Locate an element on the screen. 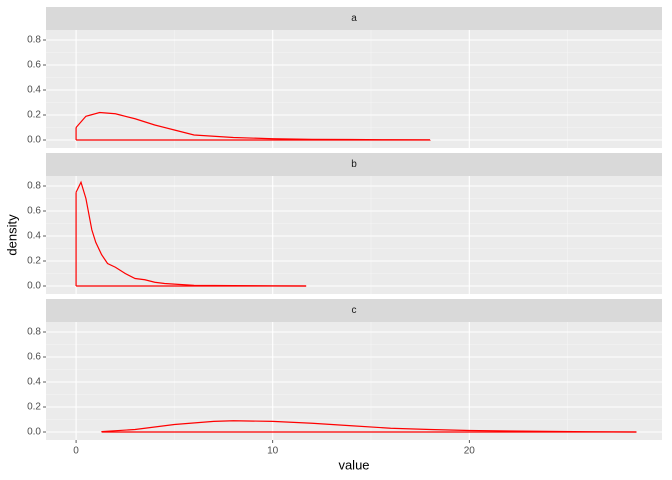  strip-label: c is located at coordinates (354, 310).